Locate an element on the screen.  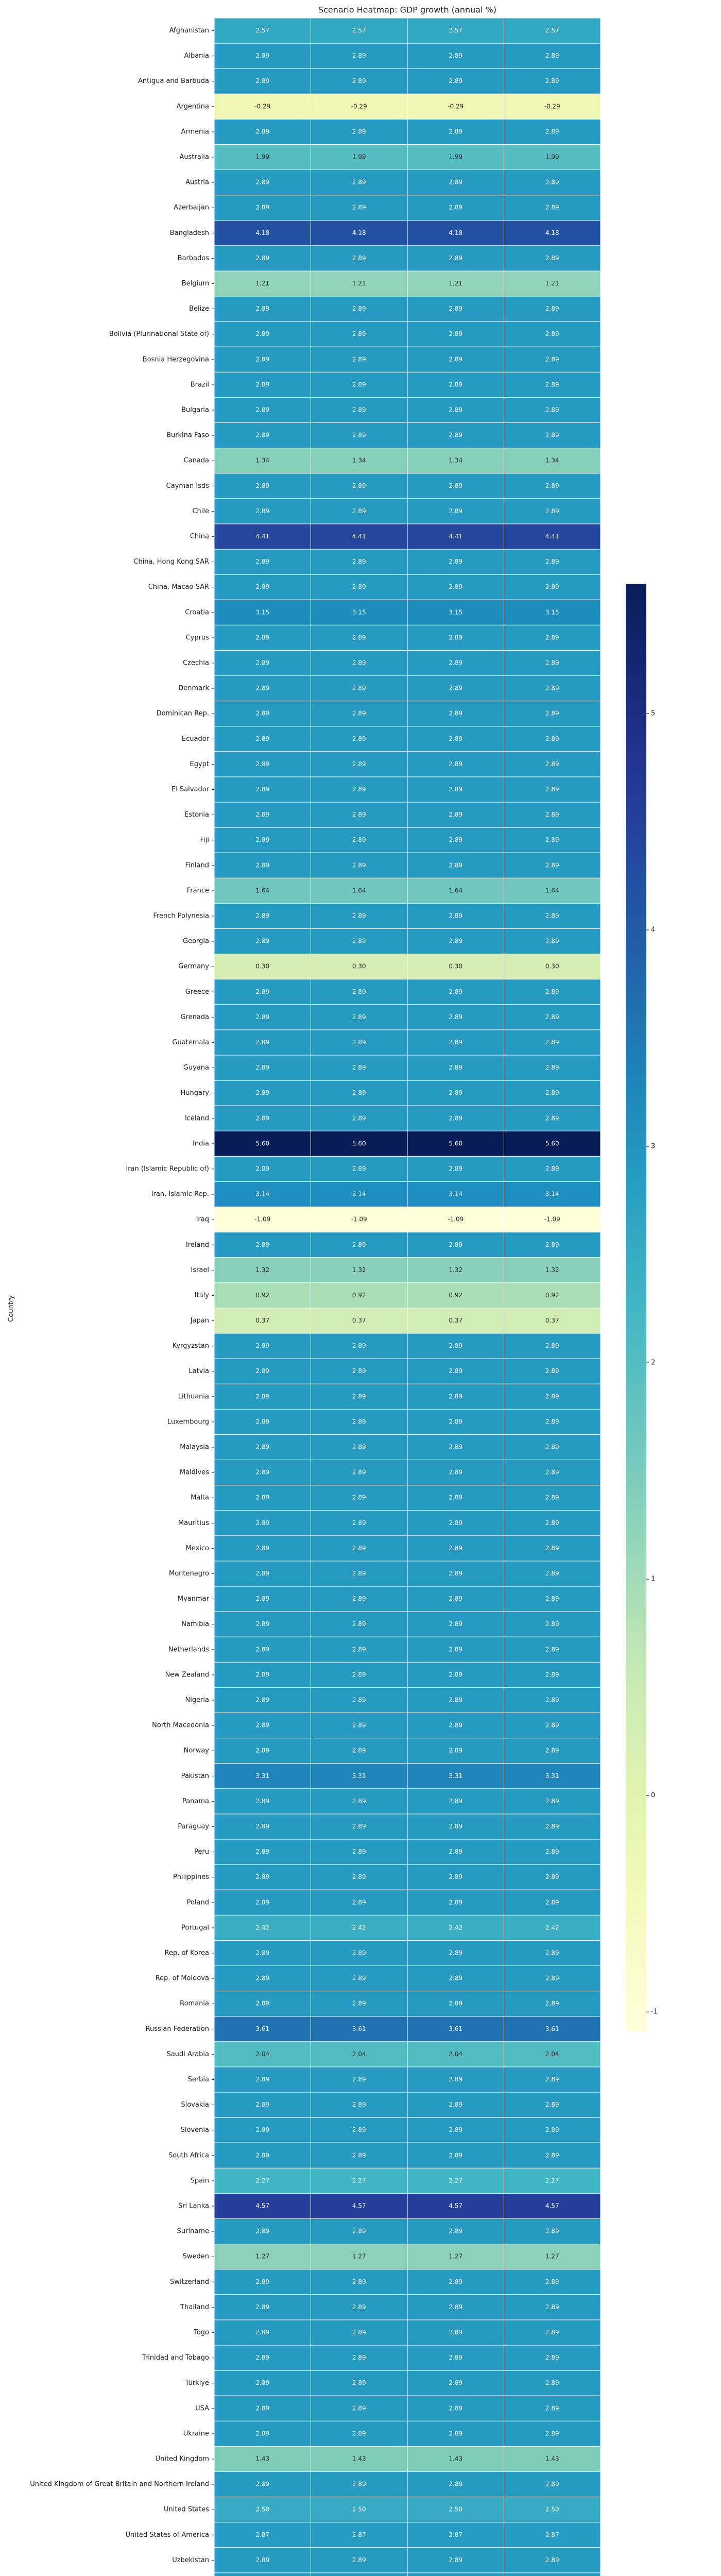
cell-label: 1.99 is located at coordinates (552, 157).